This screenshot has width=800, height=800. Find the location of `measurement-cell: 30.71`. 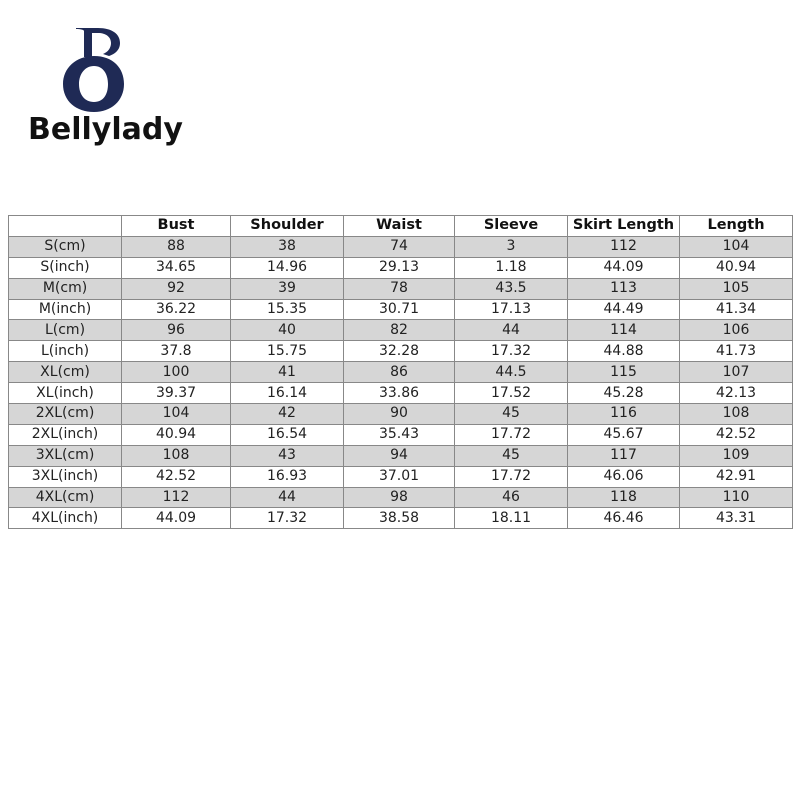

measurement-cell: 30.71 is located at coordinates (399, 309).